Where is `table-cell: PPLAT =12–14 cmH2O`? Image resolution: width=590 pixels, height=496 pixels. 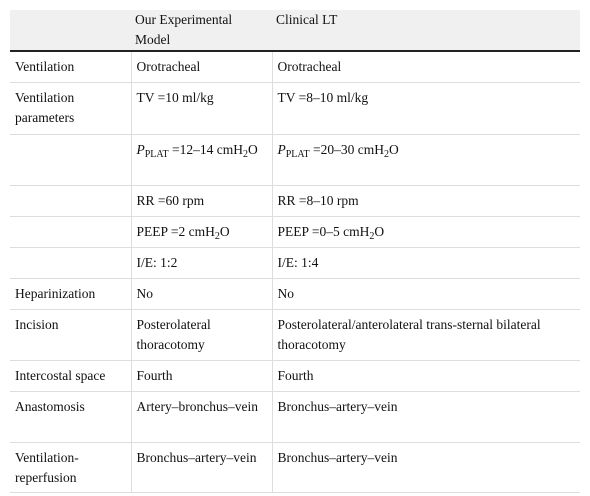
table-cell: PPLAT =12–14 cmH2O is located at coordinates (201, 160).